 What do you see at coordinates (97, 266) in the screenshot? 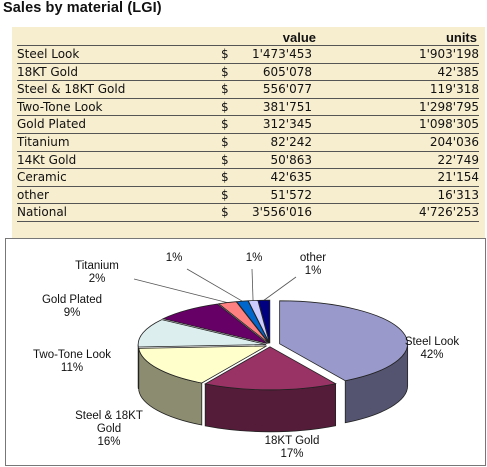
I see `slice-label-line: Titanium` at bounding box center [97, 266].